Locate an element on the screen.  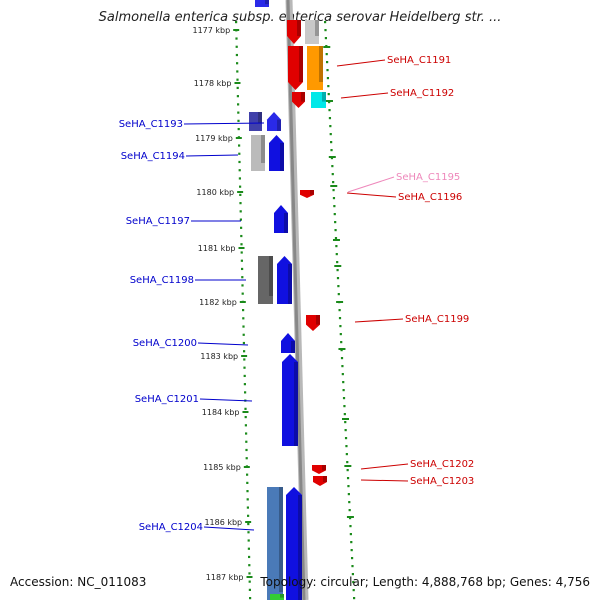
gene-label-reverse: SeHA_C1192 is located at coordinates (422, 93).